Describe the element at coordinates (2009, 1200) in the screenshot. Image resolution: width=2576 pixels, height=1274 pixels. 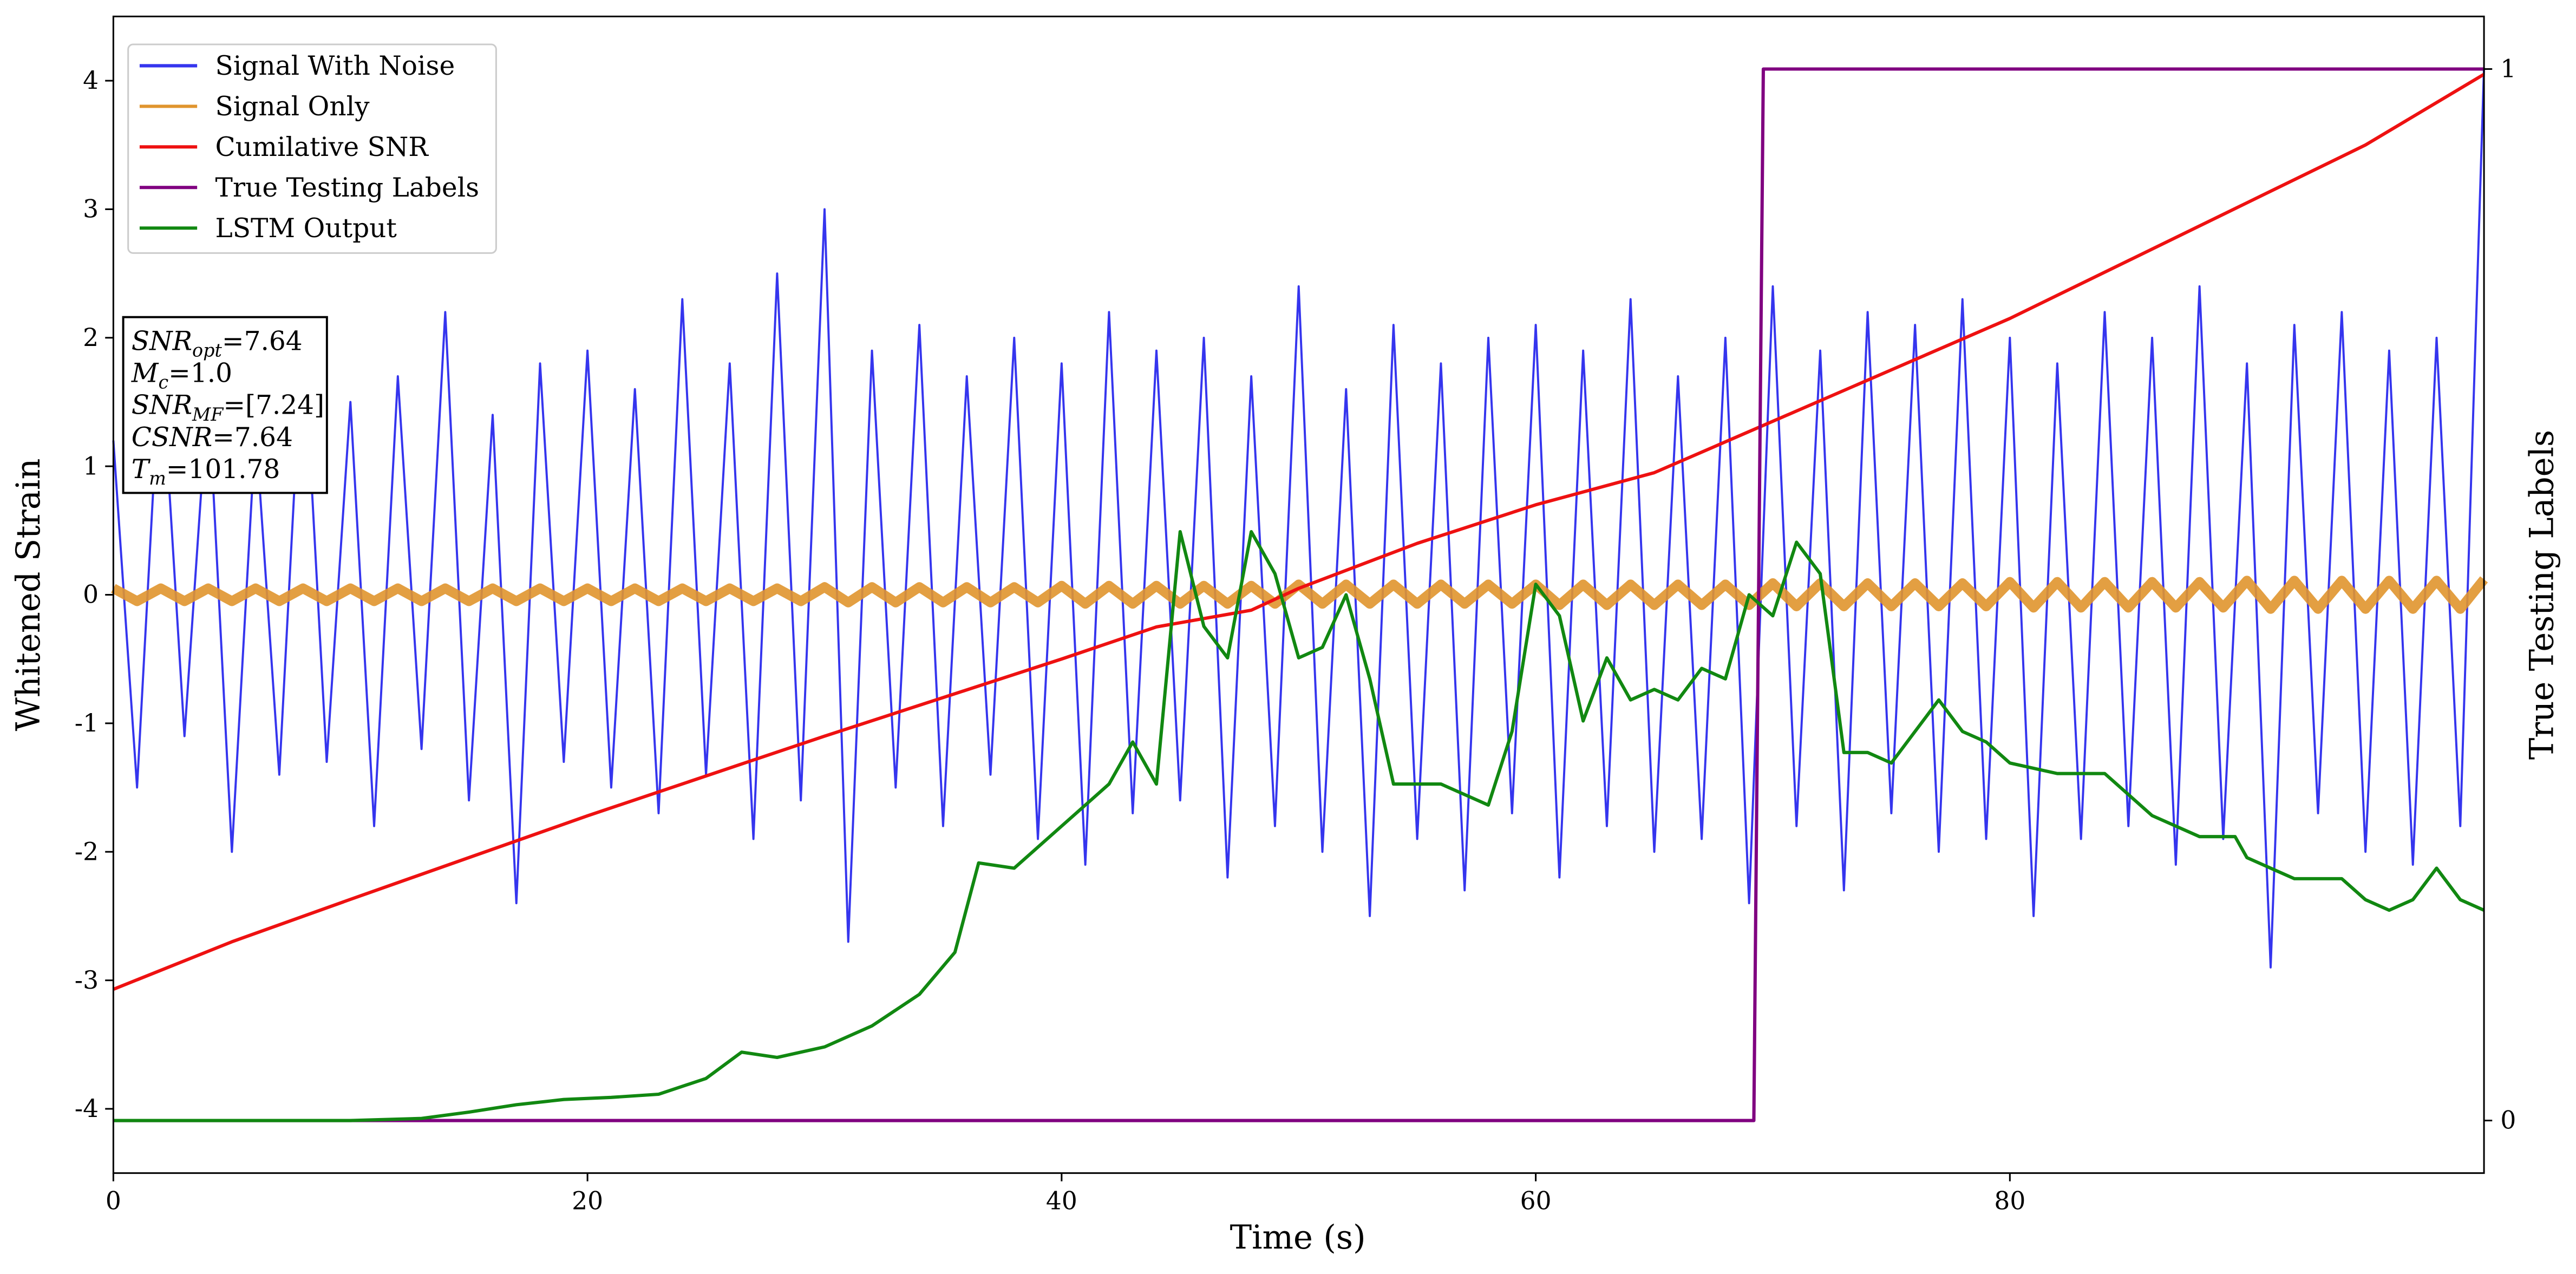
I see `x-tick-label: 80` at that location.